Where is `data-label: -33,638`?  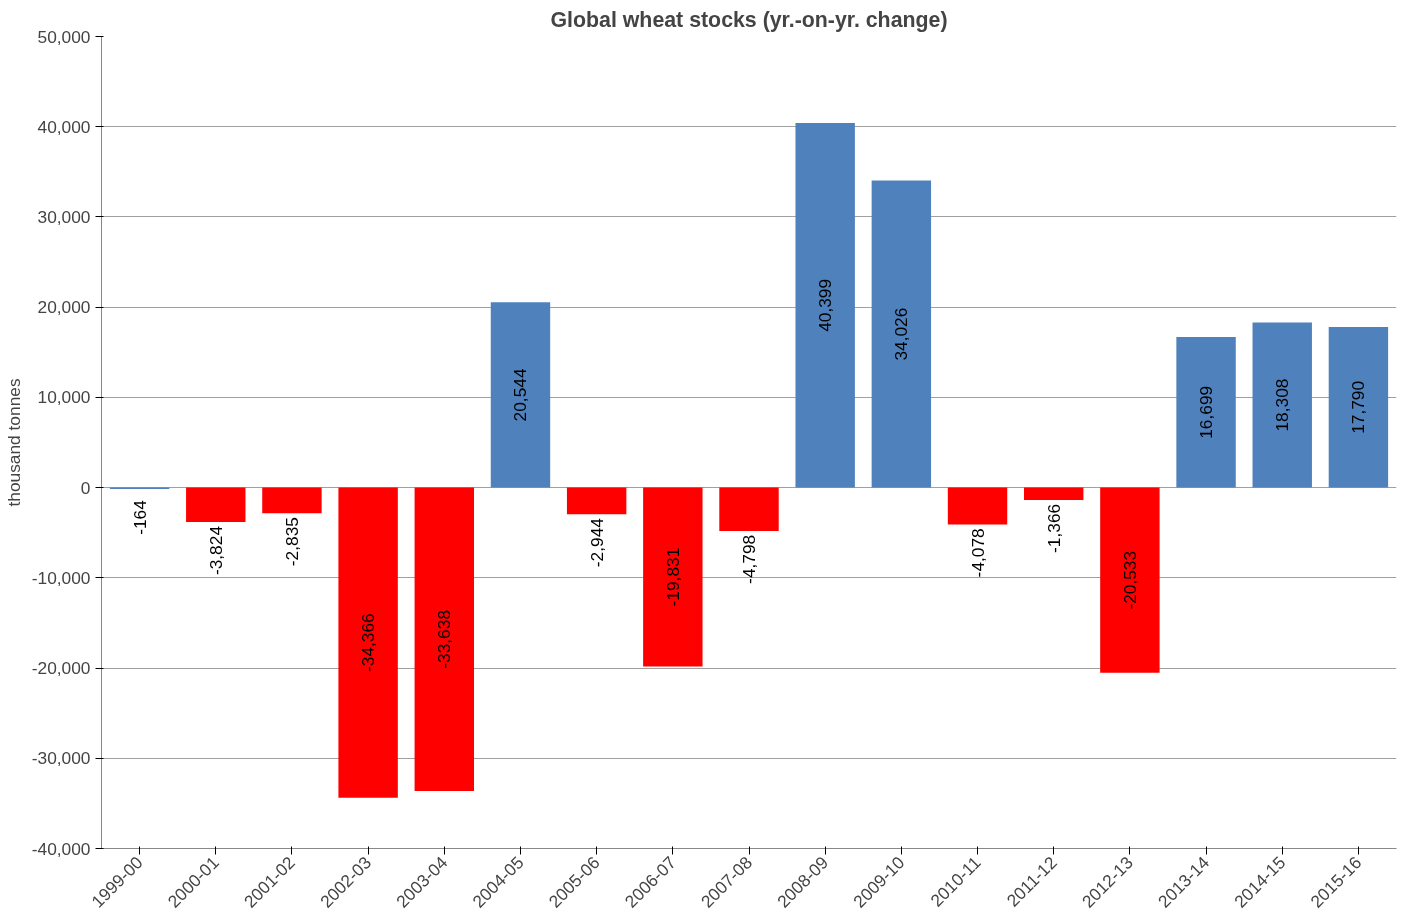
data-label: -33,638 is located at coordinates (444, 639).